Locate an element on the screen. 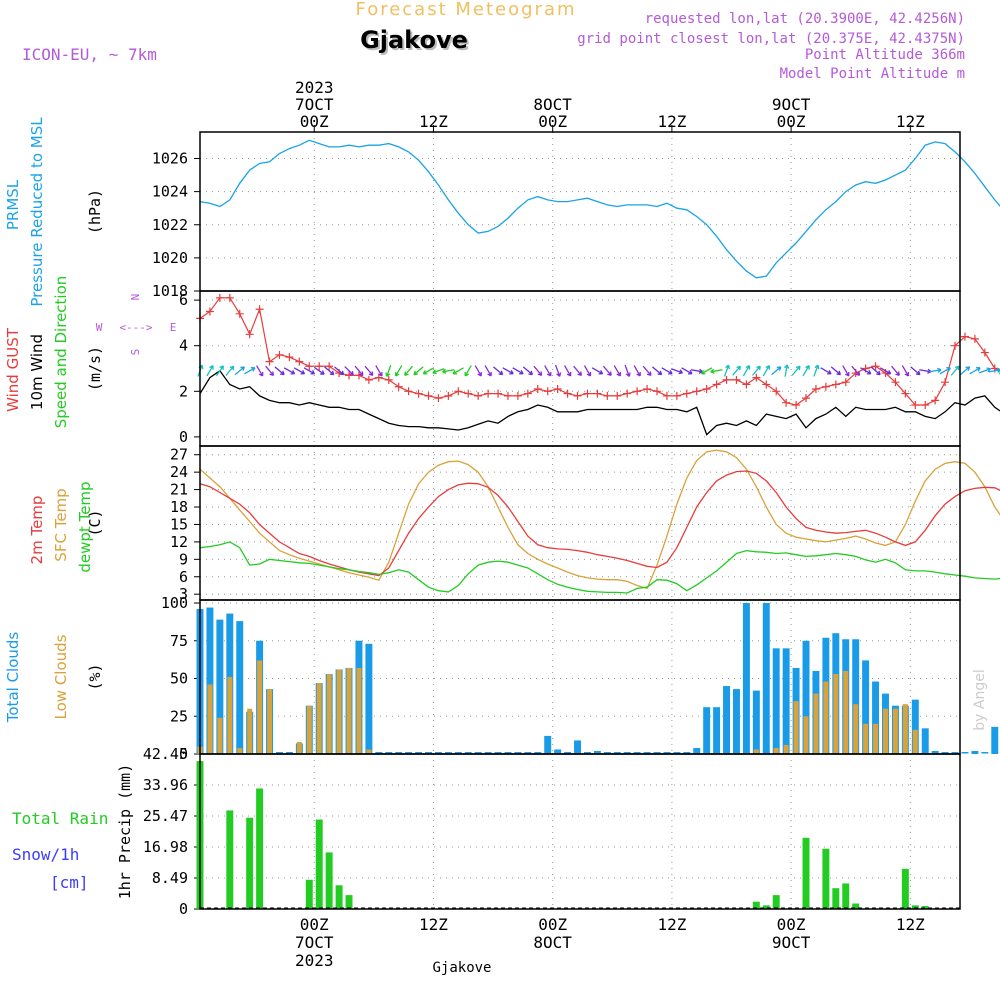  panel-frame is located at coordinates (580, 211).